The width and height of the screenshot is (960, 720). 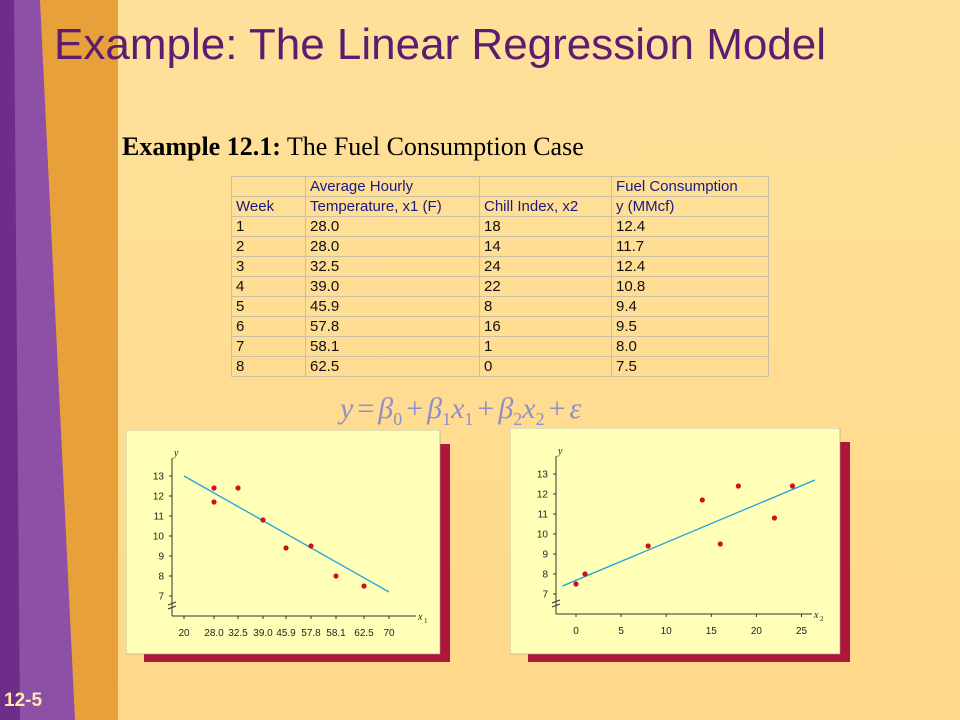 I want to click on table-cell: 32.5, so click(x=392, y=266).